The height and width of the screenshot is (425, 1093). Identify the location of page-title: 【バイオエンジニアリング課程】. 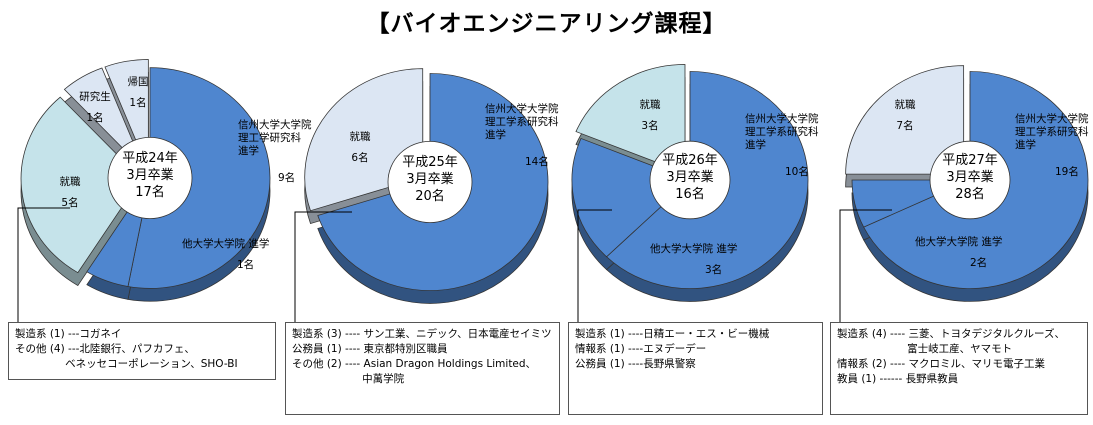
(546, 24).